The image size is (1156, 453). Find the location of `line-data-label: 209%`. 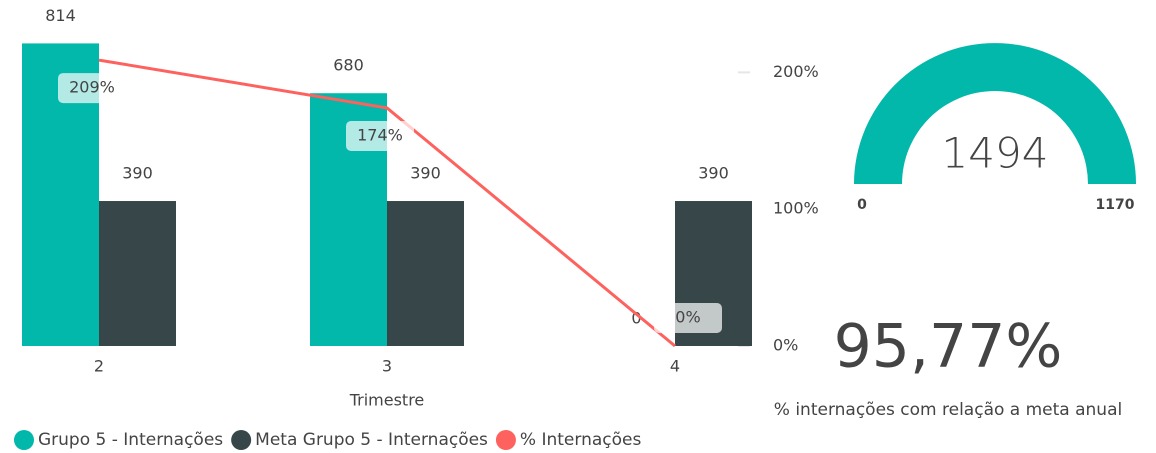

line-data-label: 209% is located at coordinates (92, 87).